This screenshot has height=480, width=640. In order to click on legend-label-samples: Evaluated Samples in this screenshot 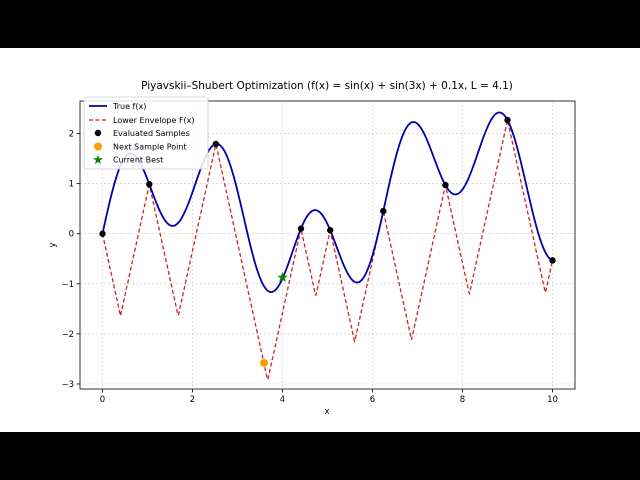, I will do `click(151, 133)`.